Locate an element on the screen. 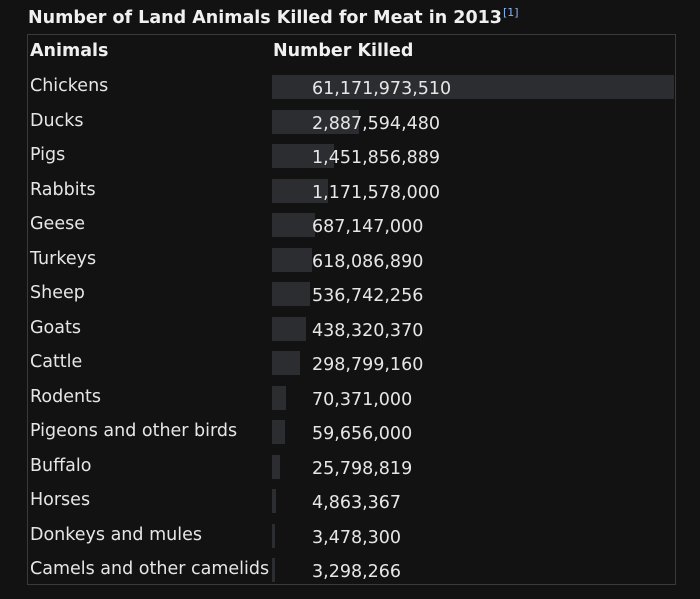 This screenshot has width=700, height=599. bar-turkeys is located at coordinates (292, 259).